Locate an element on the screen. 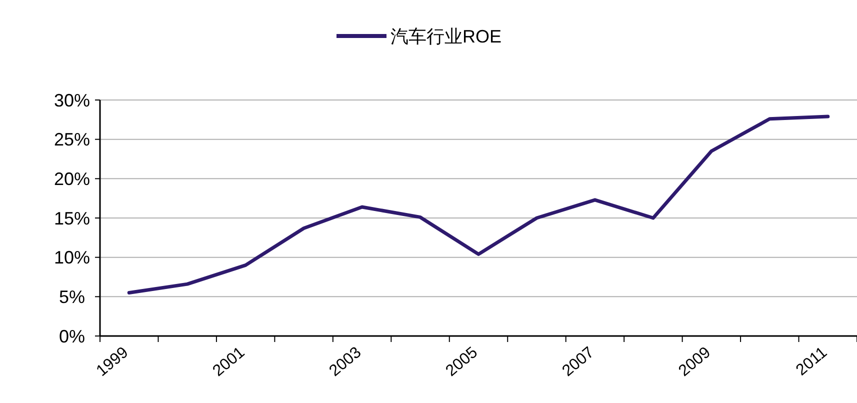 The image size is (857, 403). y-tick-label: 20% is located at coordinates (72, 178).